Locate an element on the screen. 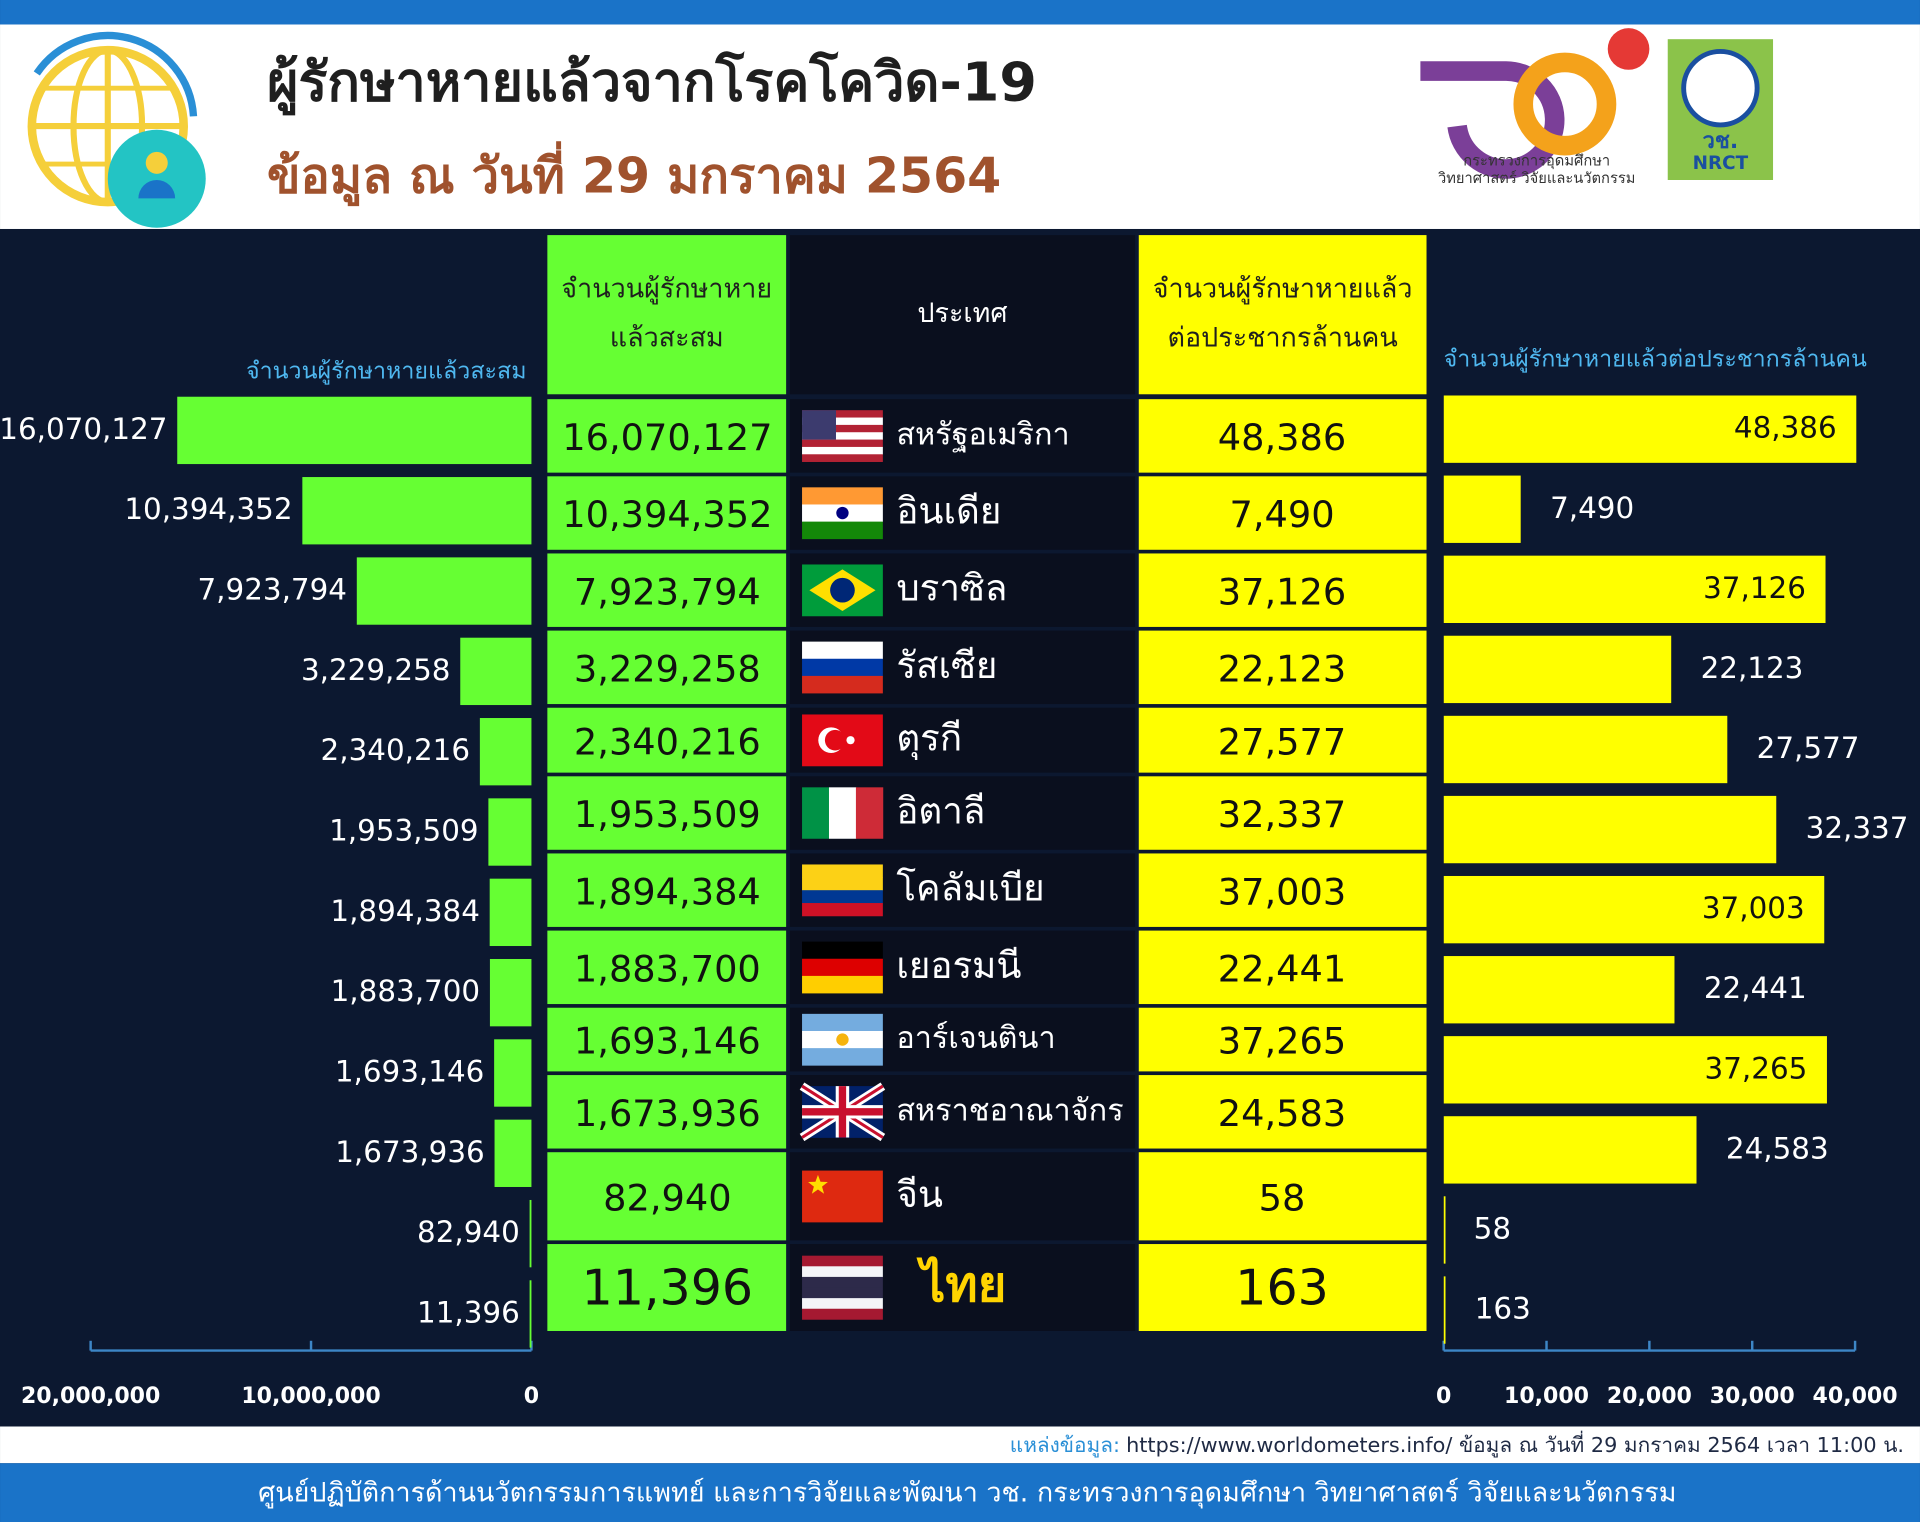  source-label: แหล่งข้อมูล: is located at coordinates (1065, 1445).